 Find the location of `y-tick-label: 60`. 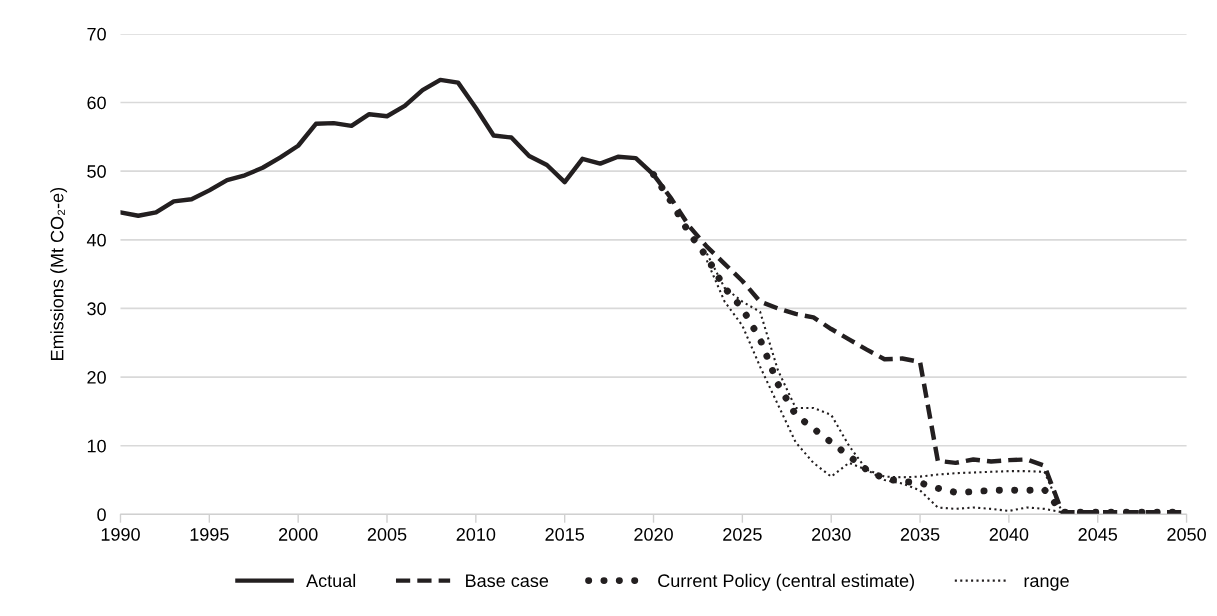

y-tick-label: 60 is located at coordinates (96, 103).